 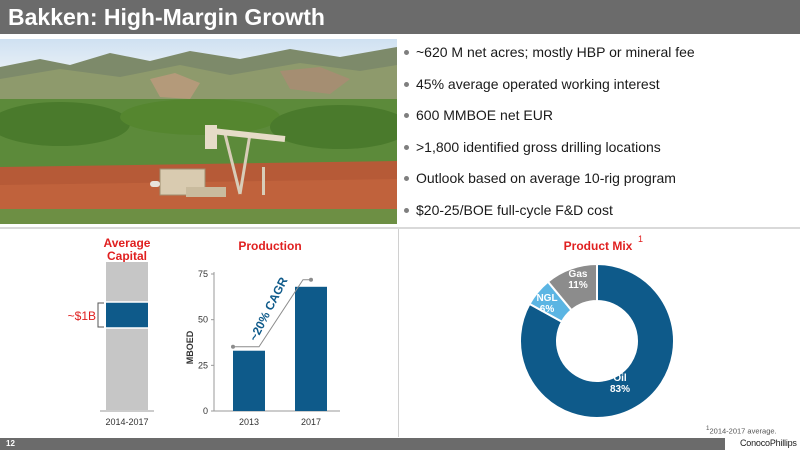 I want to click on production-bar-2013, so click(x=249, y=380).